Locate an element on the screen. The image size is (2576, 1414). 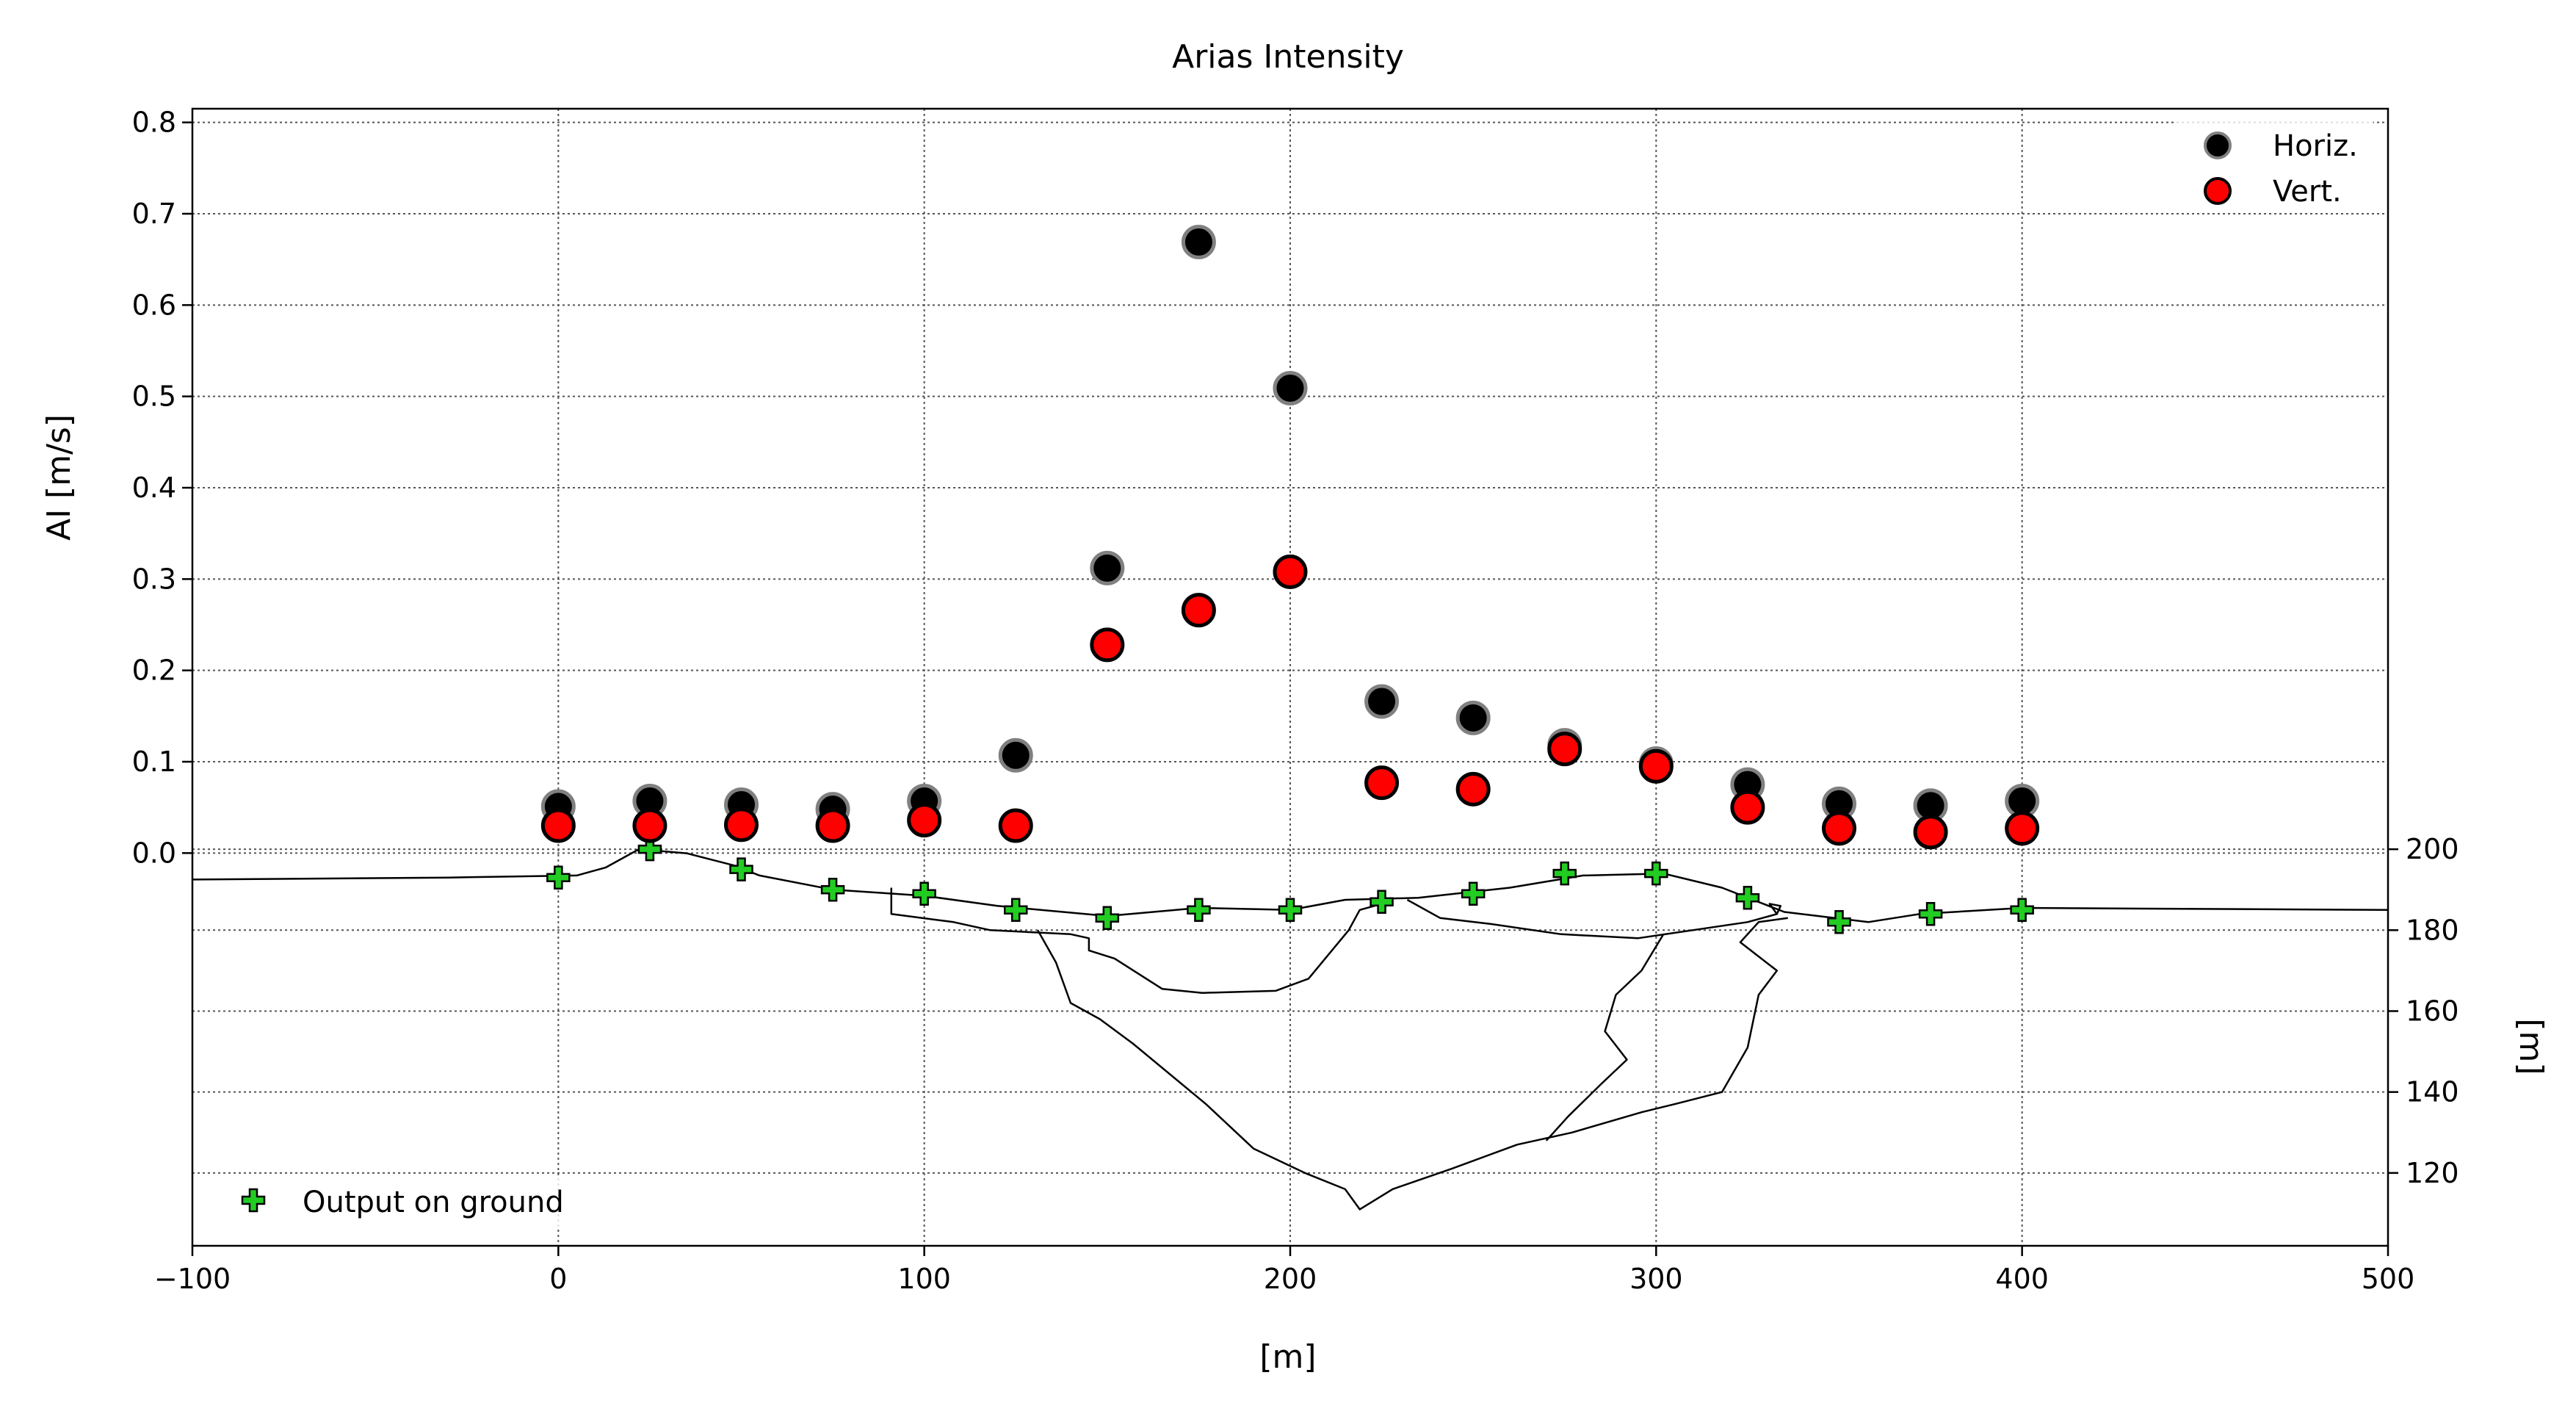
geology-line-layer2 is located at coordinates (1594, 918).